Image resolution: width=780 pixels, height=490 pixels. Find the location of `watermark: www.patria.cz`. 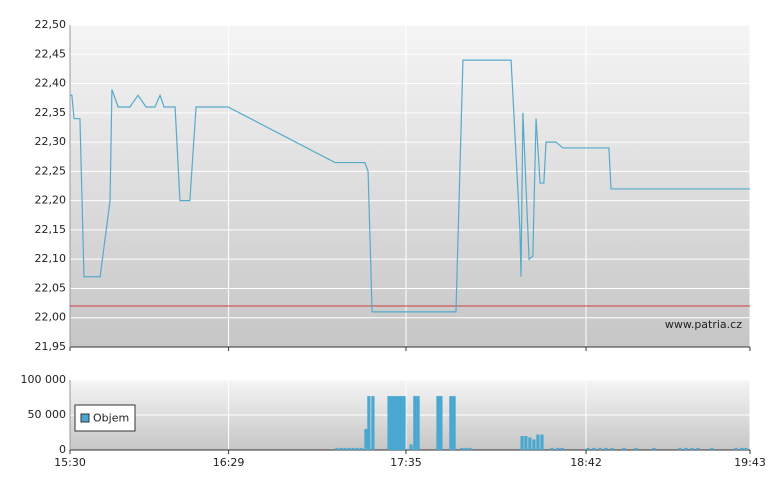

watermark: www.patria.cz is located at coordinates (703, 324).